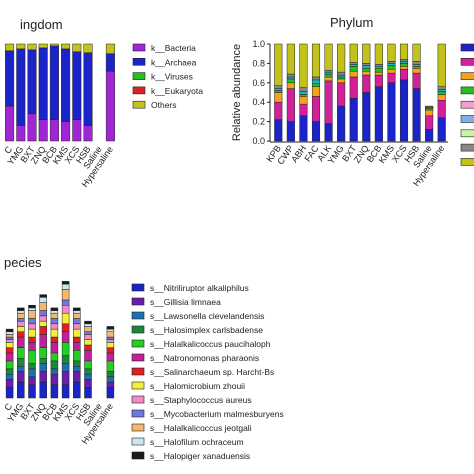  Describe the element at coordinates (174, 62) in the screenshot. I see `legend-label: k__Archaea` at that location.